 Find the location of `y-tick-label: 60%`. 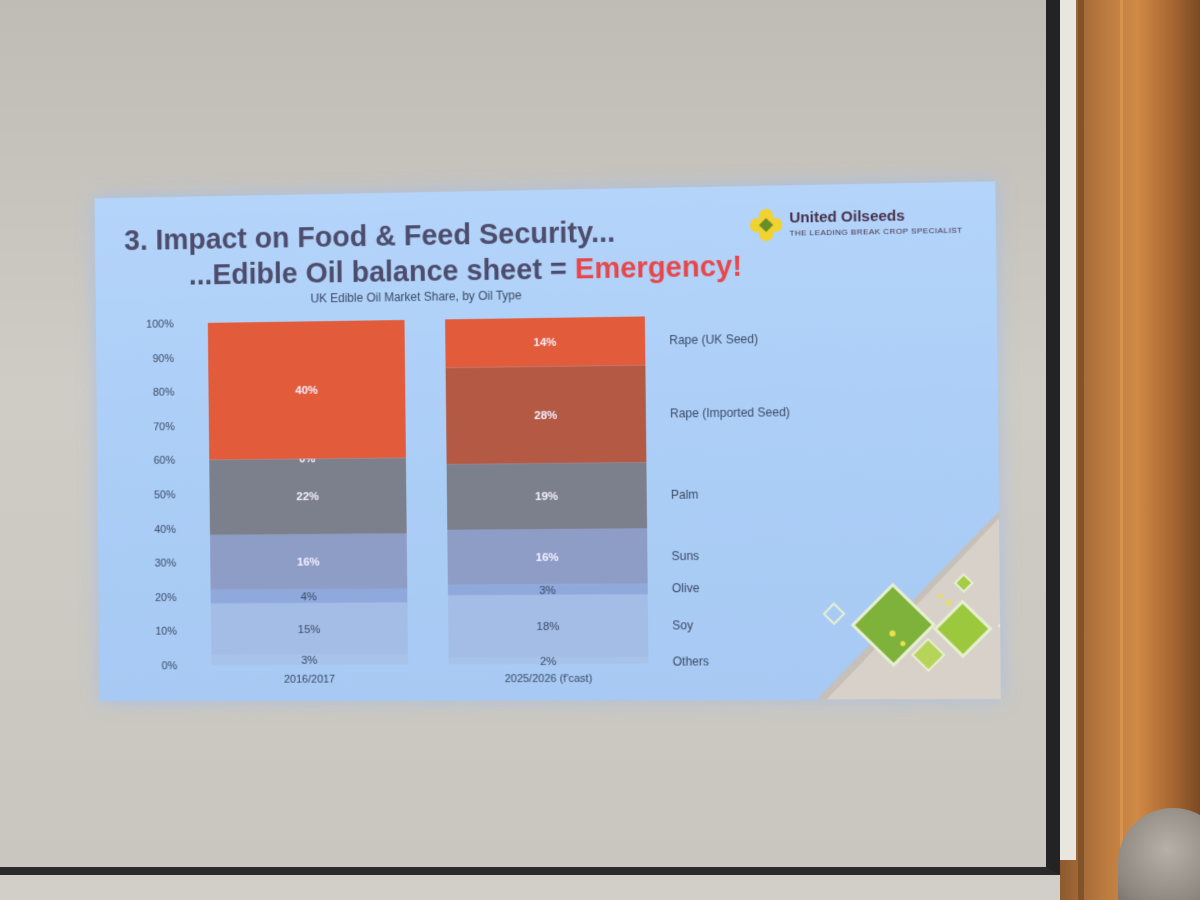

y-tick-label: 60% is located at coordinates (165, 461).